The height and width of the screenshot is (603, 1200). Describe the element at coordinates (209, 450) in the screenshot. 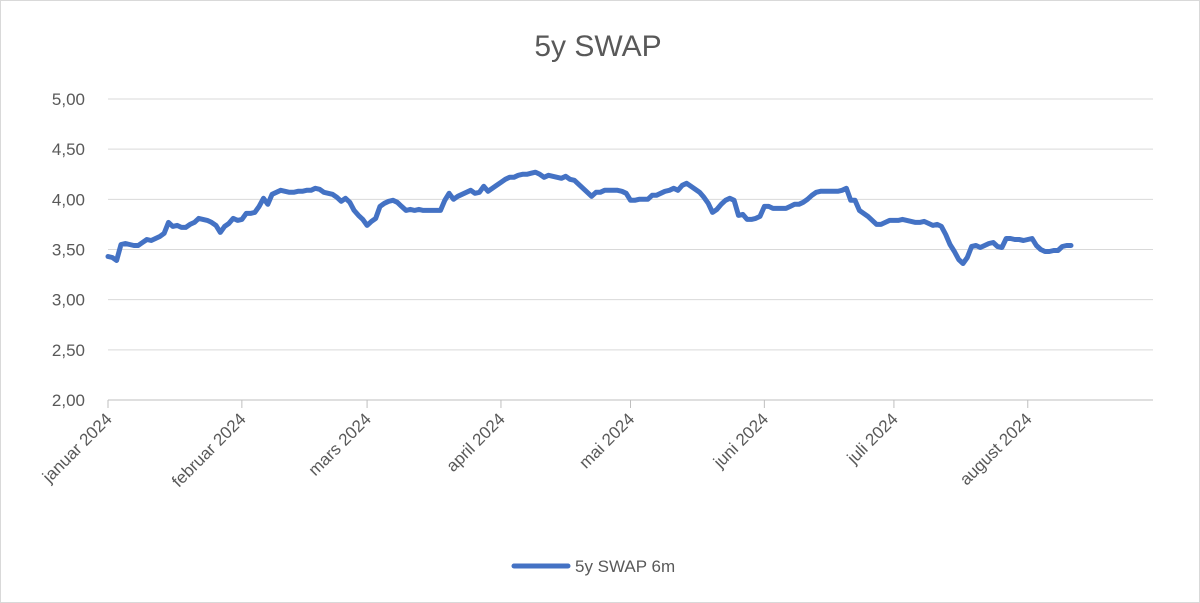

I see `x-tick-label: februar 2024` at that location.